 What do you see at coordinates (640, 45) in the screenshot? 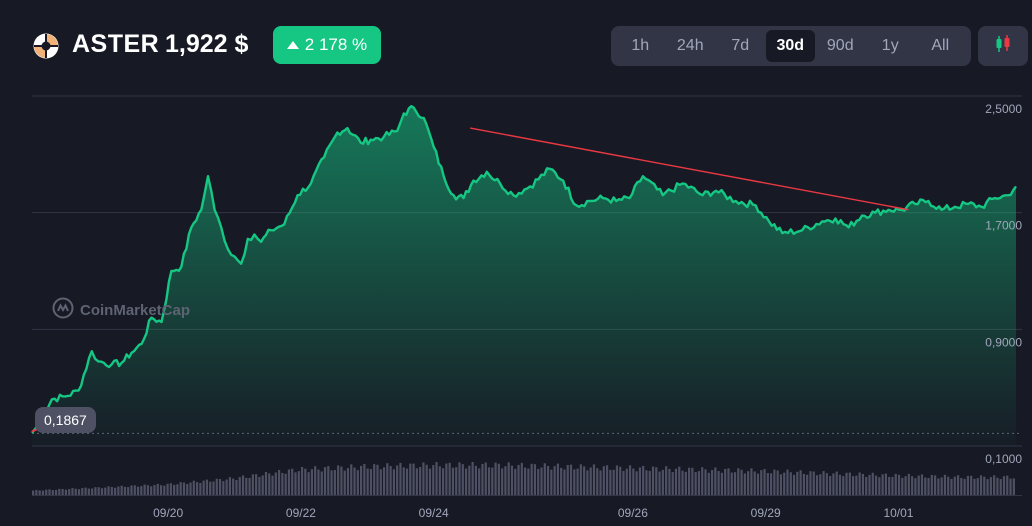
I see `range-button-1h: 1h` at bounding box center [640, 45].